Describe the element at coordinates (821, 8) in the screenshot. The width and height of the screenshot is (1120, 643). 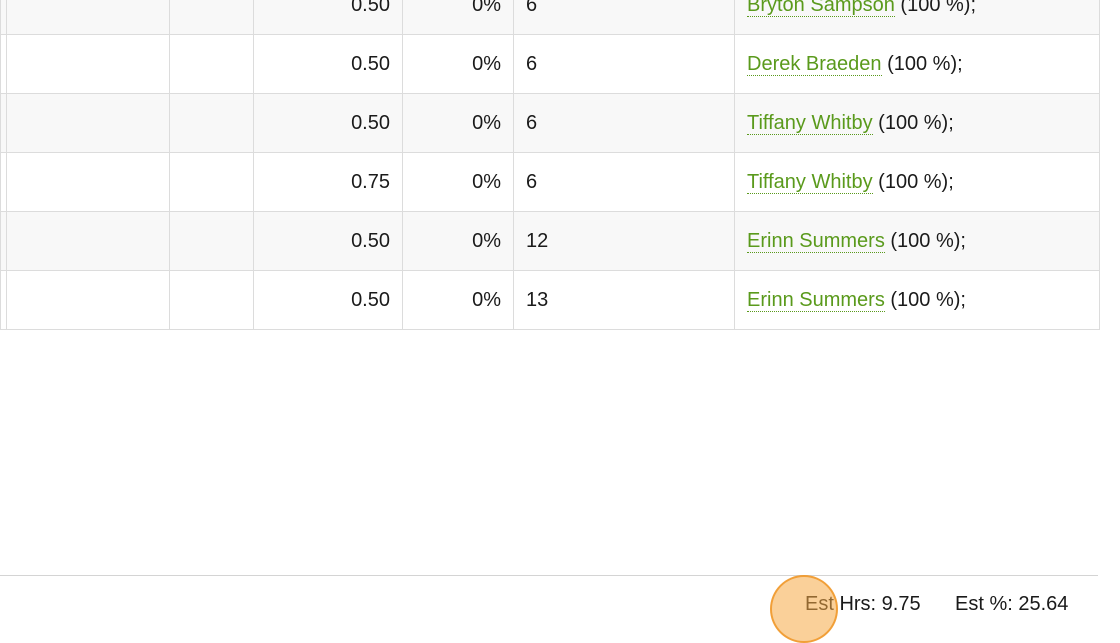
I see `assignee-link: Bryton Sampson` at that location.